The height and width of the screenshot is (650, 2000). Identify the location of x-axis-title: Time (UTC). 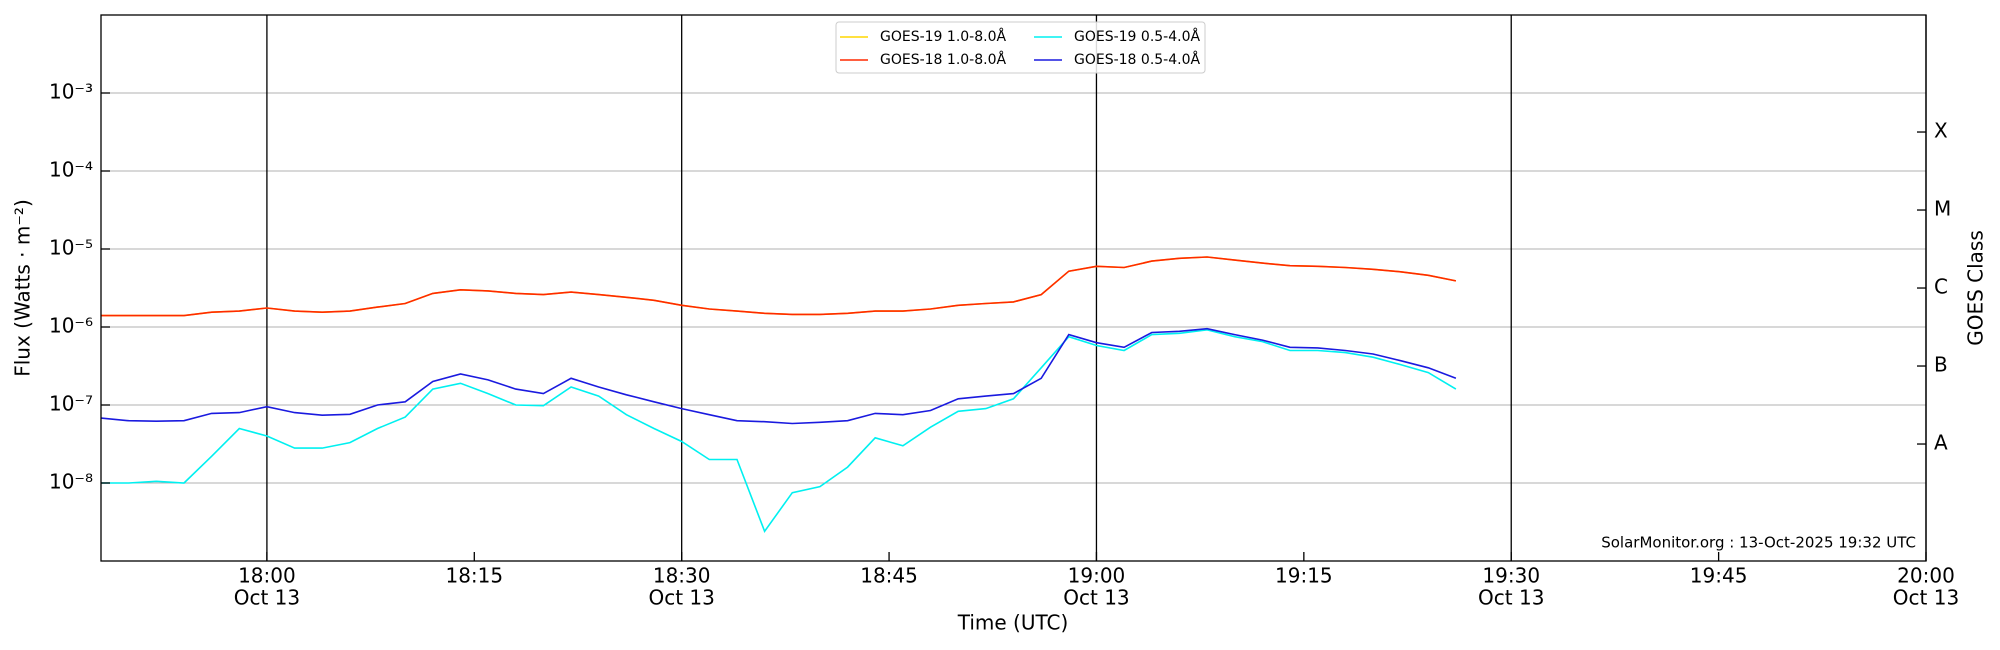
(1013, 623).